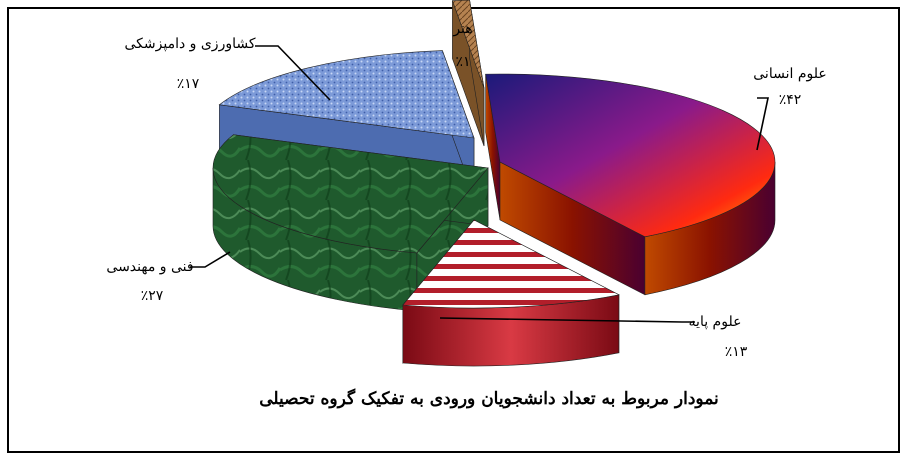  I want to click on slice-value-honar: ٪۱, so click(462, 62).